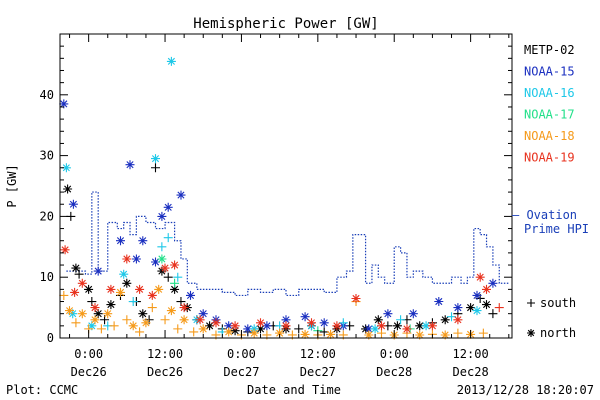  Describe the element at coordinates (551, 303) in the screenshot. I see `legend-marker-south: south` at that location.